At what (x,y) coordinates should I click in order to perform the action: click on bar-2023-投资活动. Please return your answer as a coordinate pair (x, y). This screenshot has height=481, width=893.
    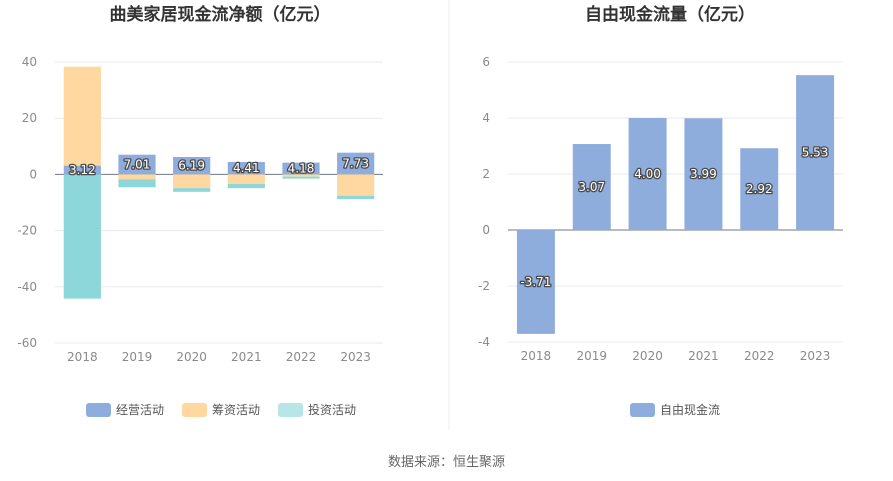
    Looking at the image, I should click on (356, 197).